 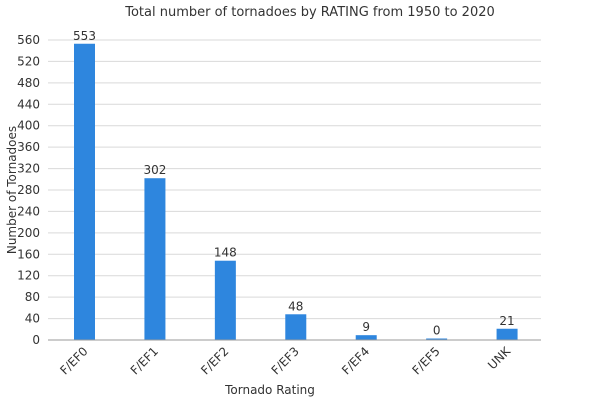 I want to click on x-axis-label: Tornado Rating, so click(x=269, y=390).